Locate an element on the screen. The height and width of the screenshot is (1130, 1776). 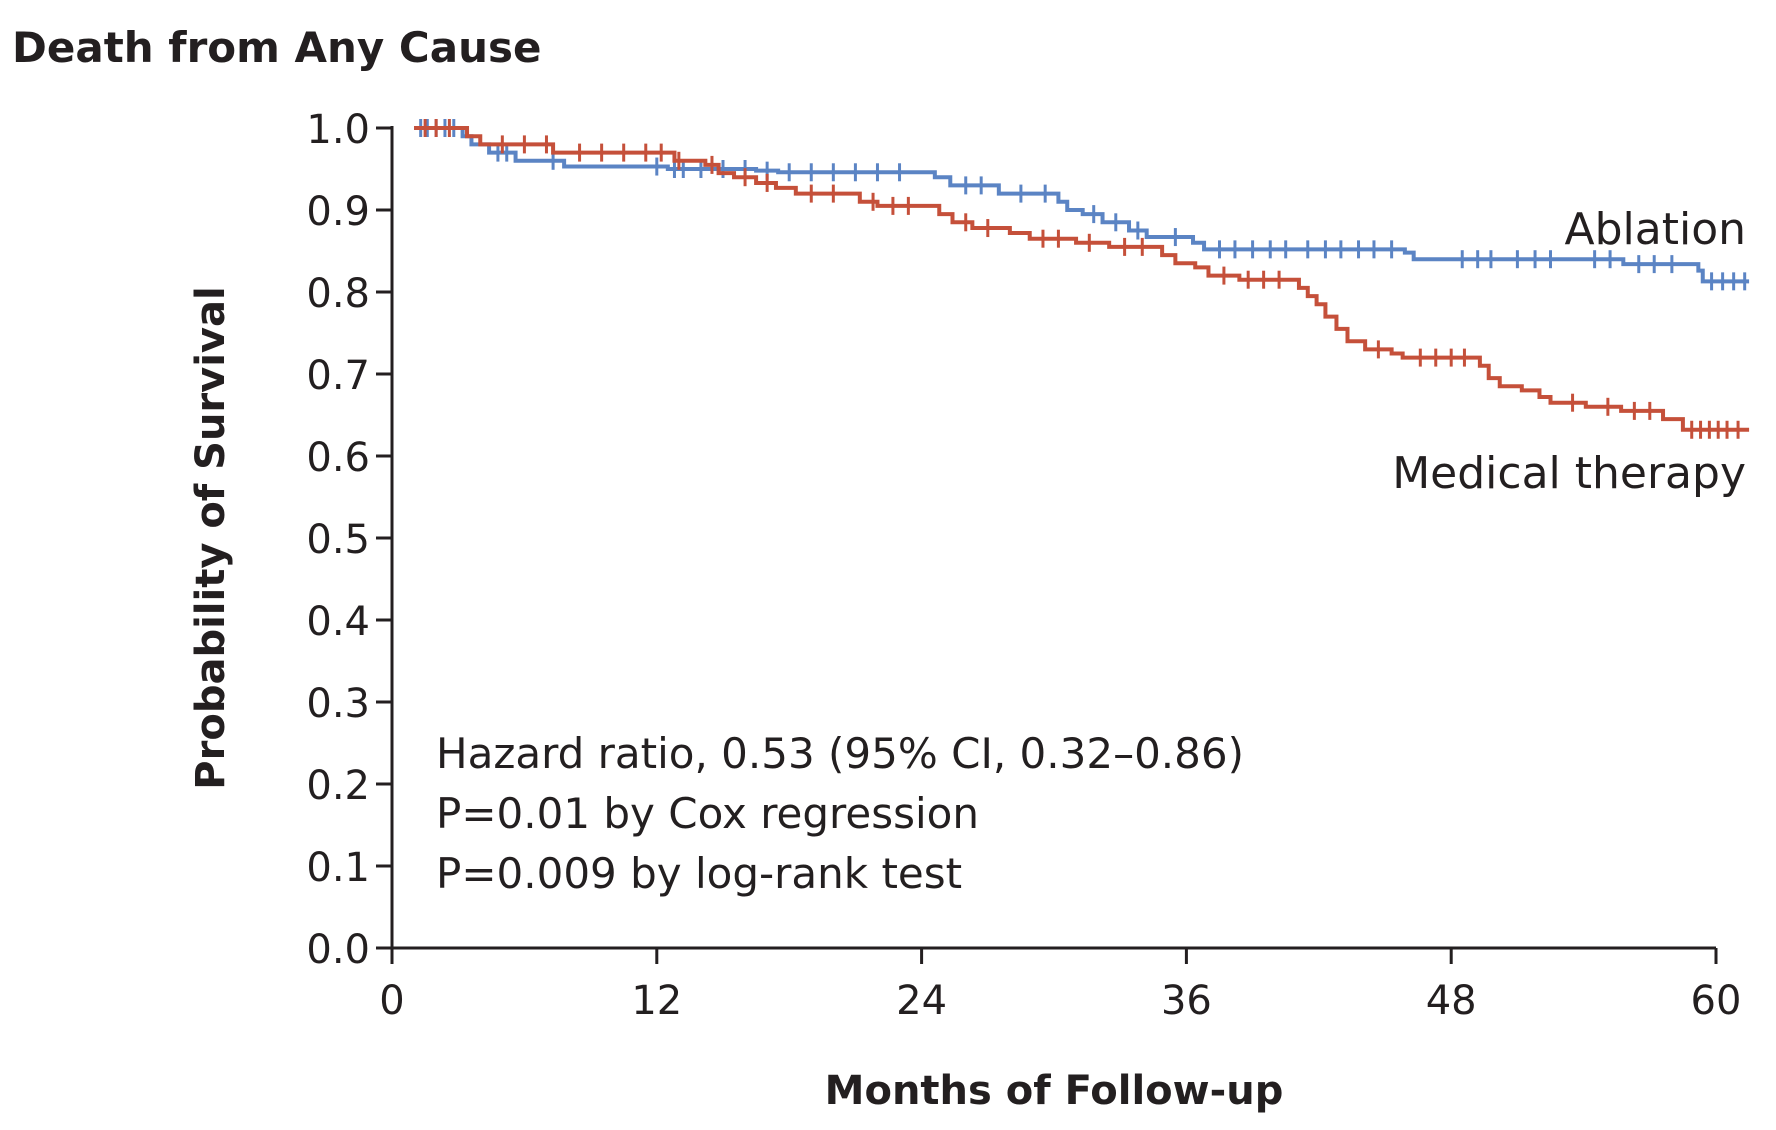
y-tick-label: 0.6 is located at coordinates (338, 458).